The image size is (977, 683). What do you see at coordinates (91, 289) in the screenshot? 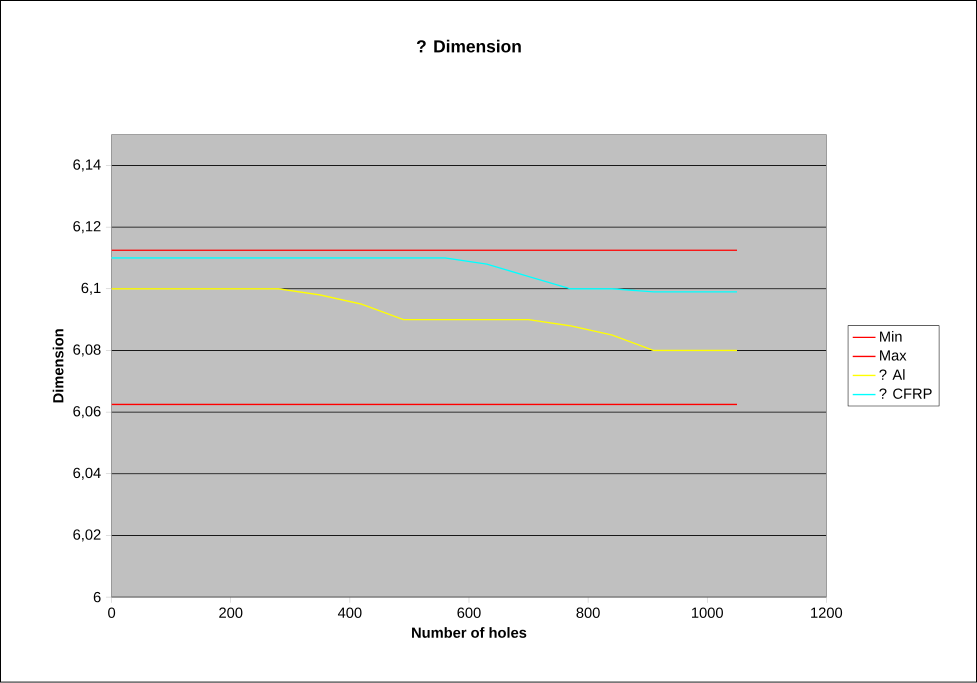
I see `y-tick-label: 6,1` at bounding box center [91, 289].